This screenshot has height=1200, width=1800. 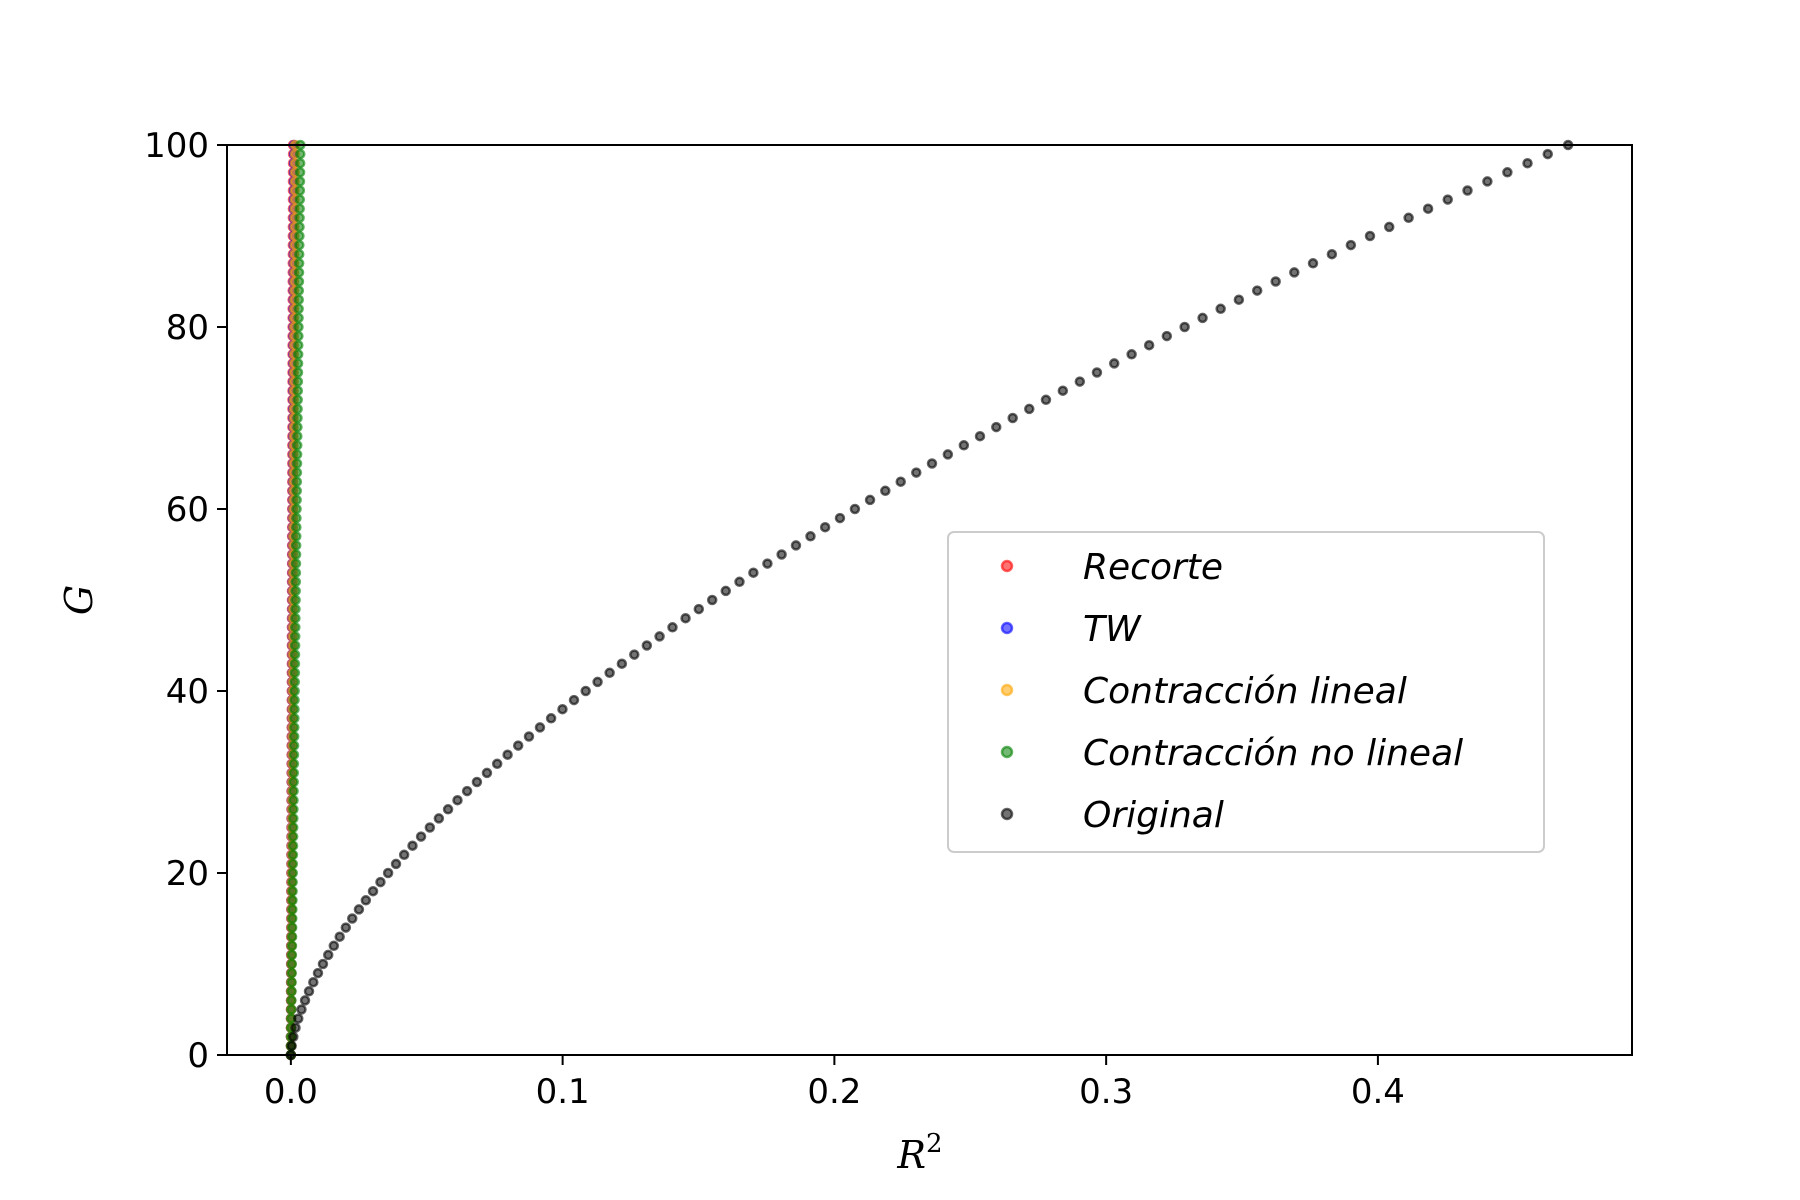 I want to click on y-tick-label: 80, so click(x=187, y=328).